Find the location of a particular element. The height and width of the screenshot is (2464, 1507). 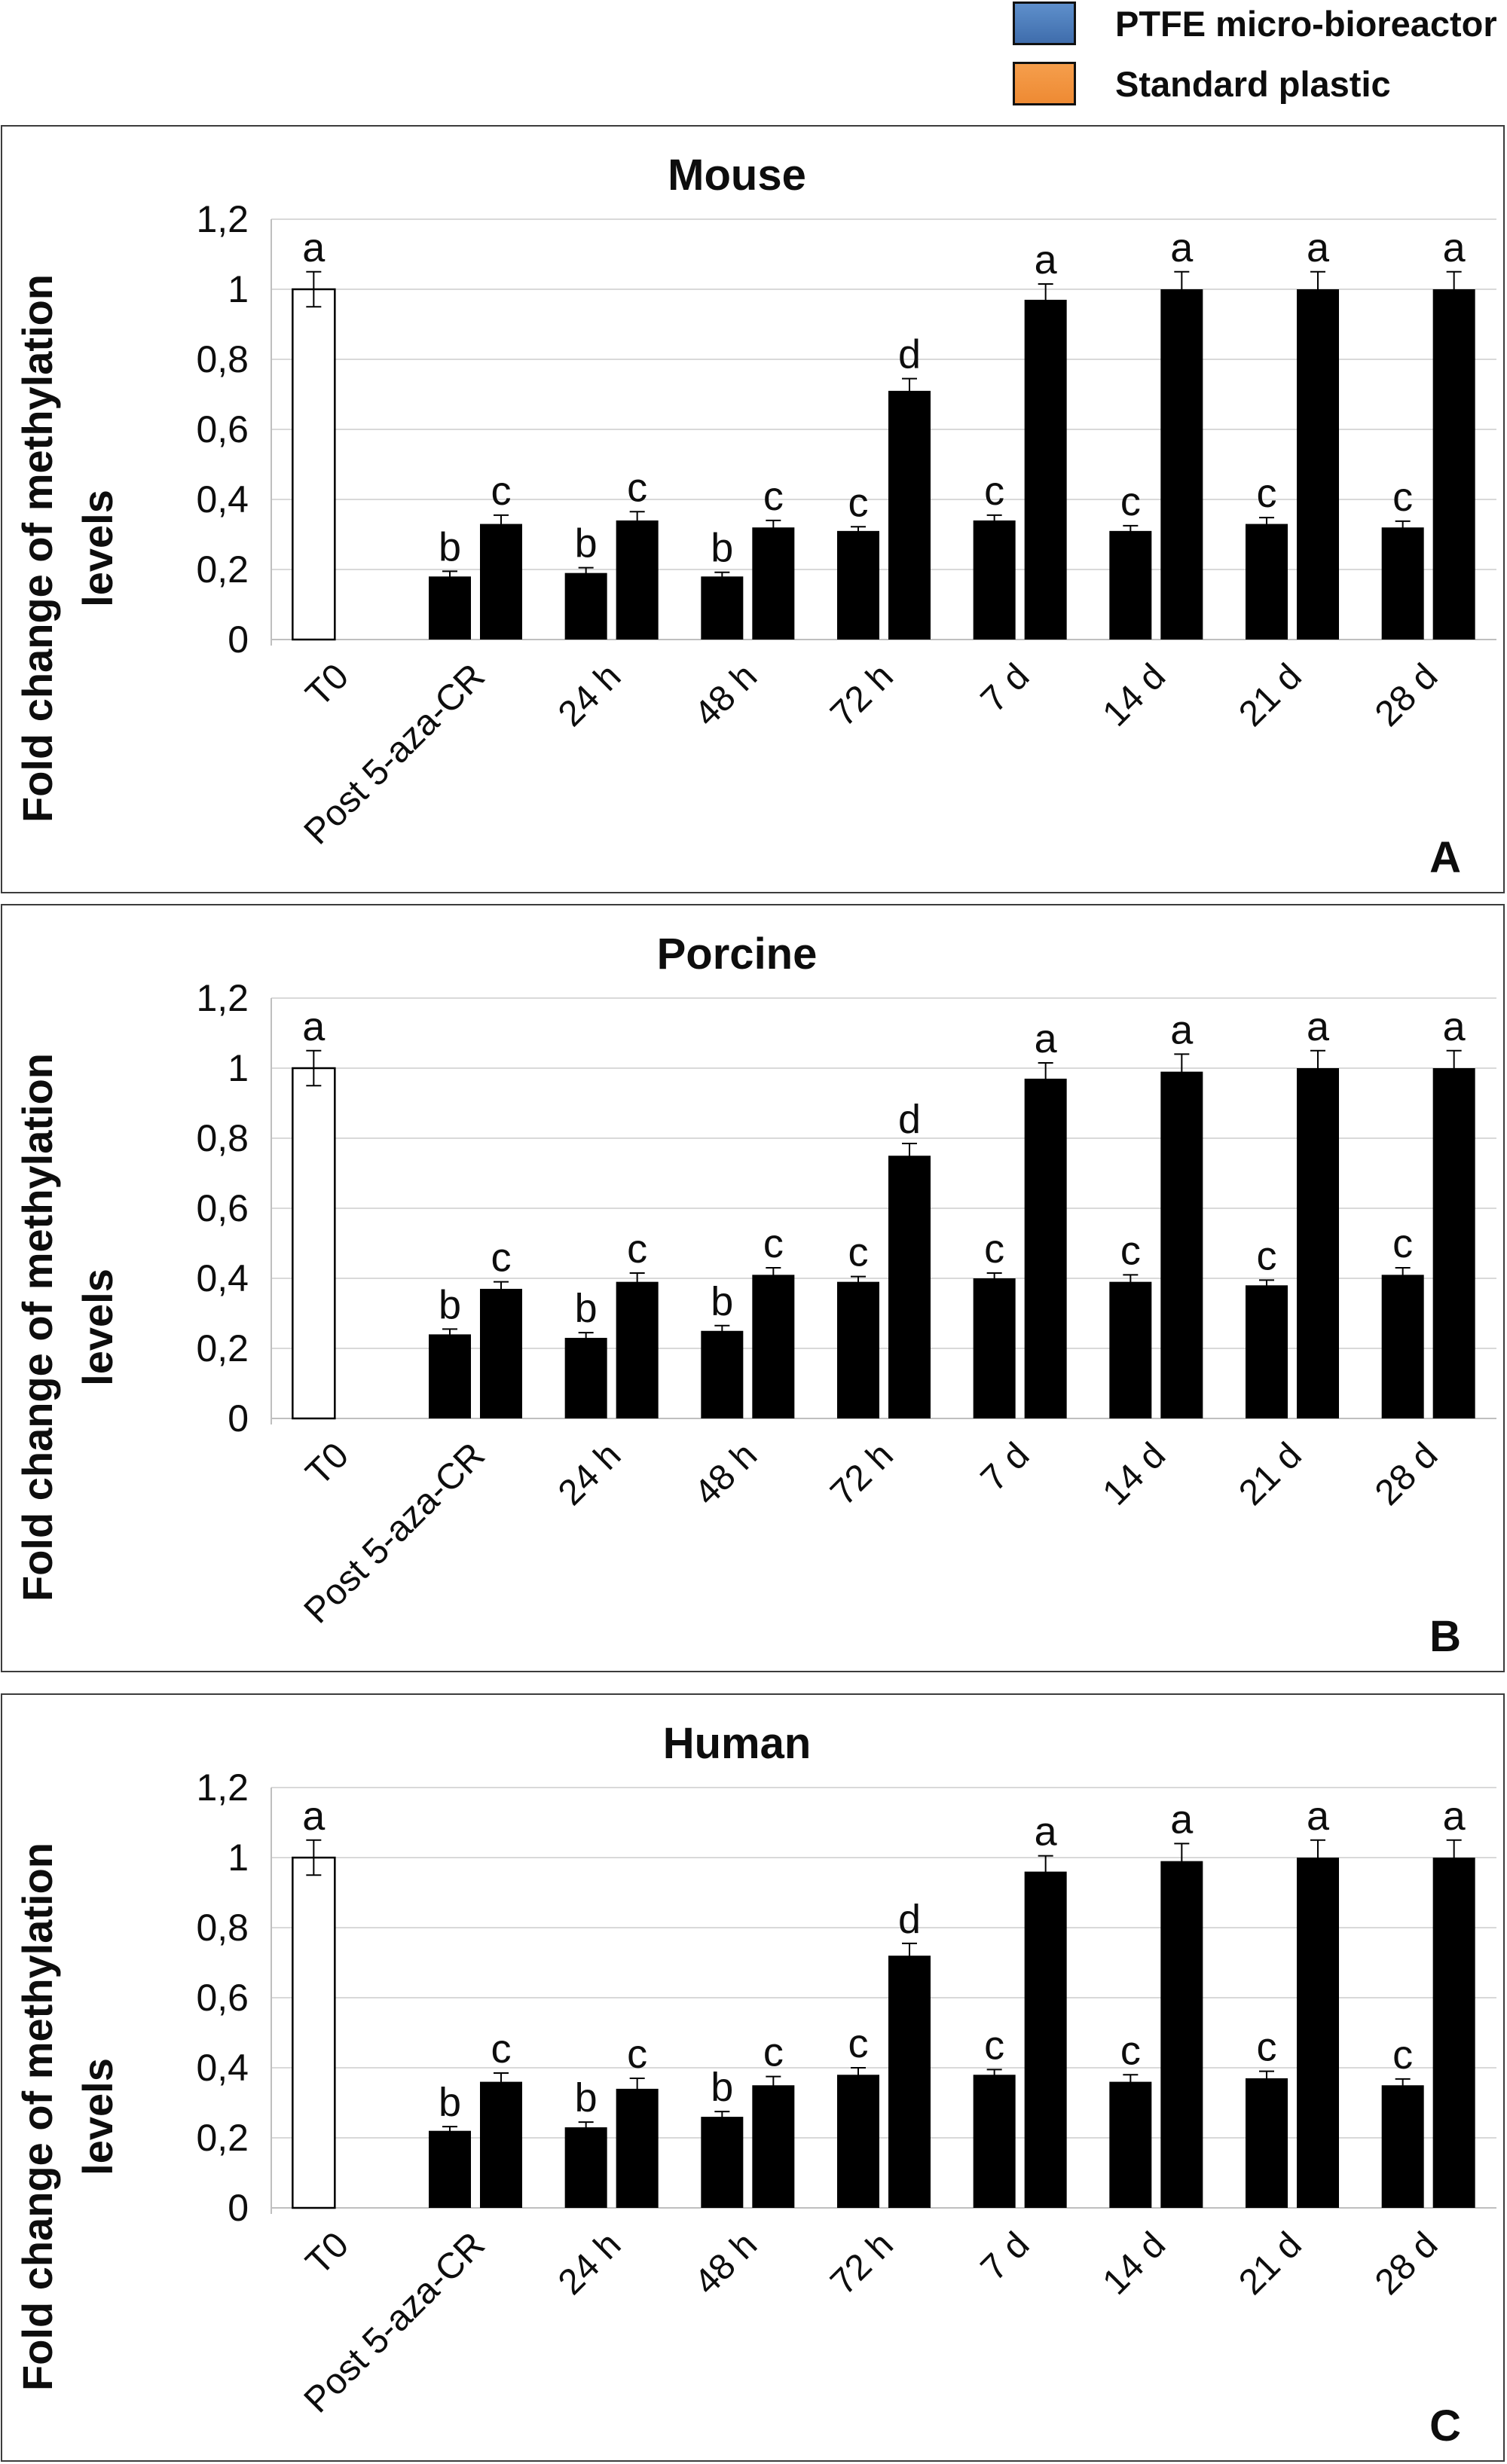

y-tick-label: 0,4 is located at coordinates (222, 1278).